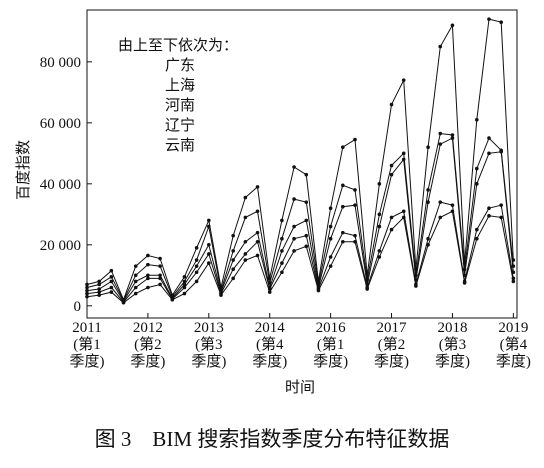 Image resolution: width=544 pixels, height=468 pixels. What do you see at coordinates (272, 439) in the screenshot?
I see `chart-title: 图 3 BIM 搜索指数季度分布特征数据` at bounding box center [272, 439].